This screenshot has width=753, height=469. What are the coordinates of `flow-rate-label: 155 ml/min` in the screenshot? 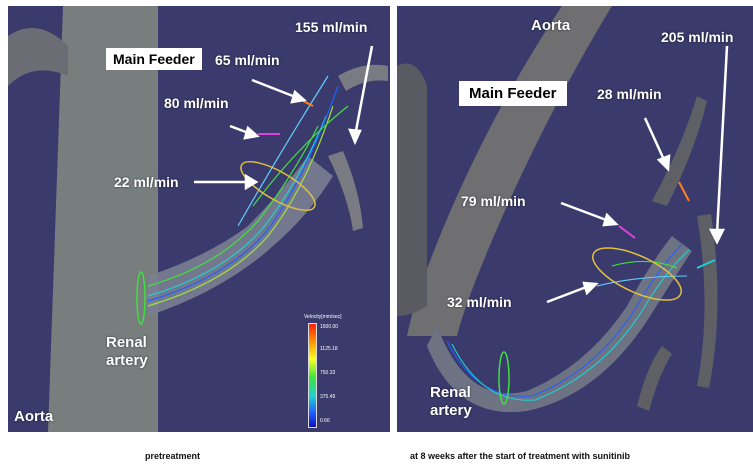 It's located at (331, 27).